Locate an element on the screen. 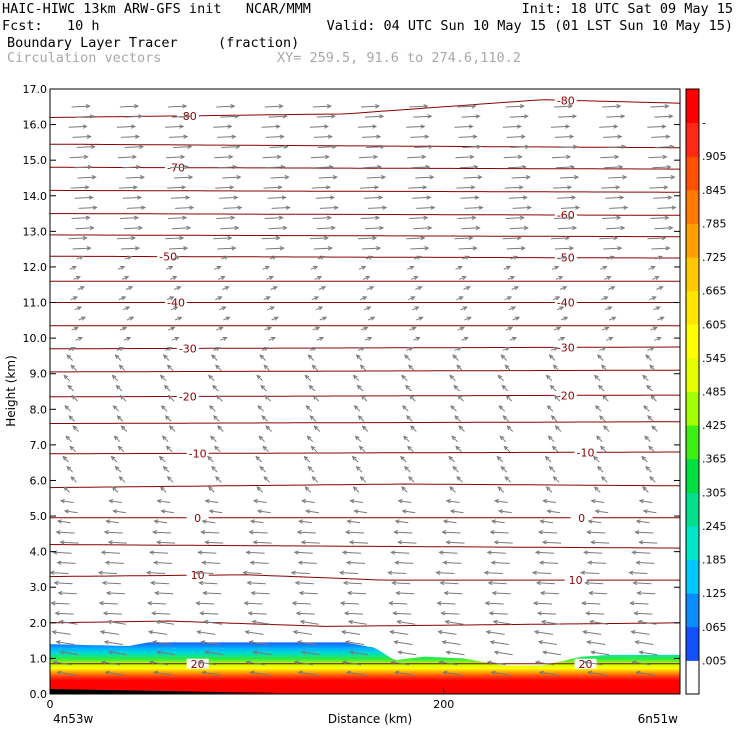 This screenshot has height=740, width=740. contour-label: -20 is located at coordinates (188, 396).